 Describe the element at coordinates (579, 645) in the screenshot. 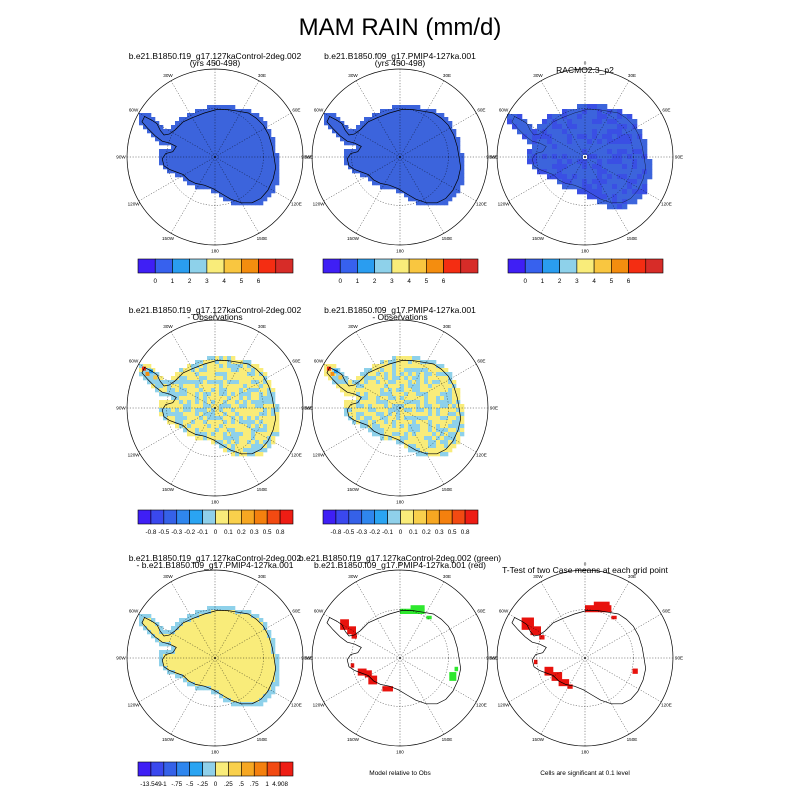

I see `significance-red-cells` at that location.